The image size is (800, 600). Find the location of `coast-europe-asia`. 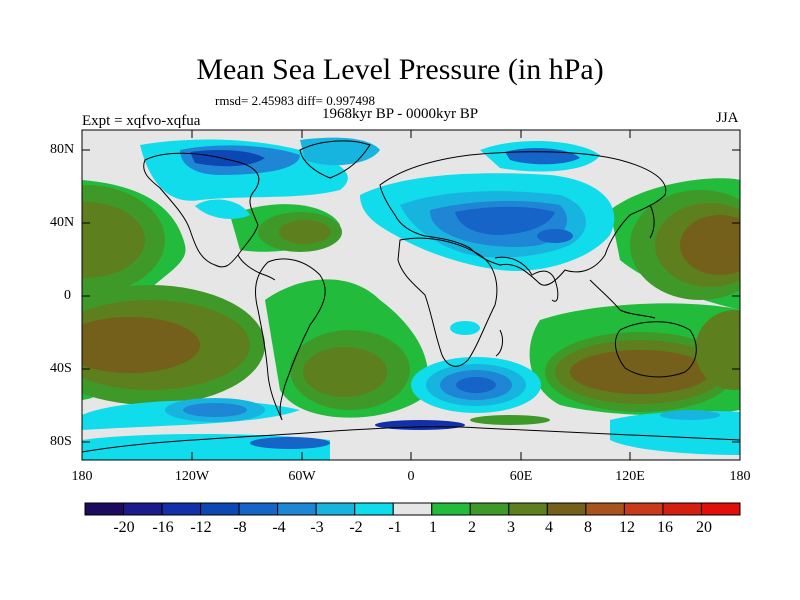

coast-europe-asia is located at coordinates (523, 218).